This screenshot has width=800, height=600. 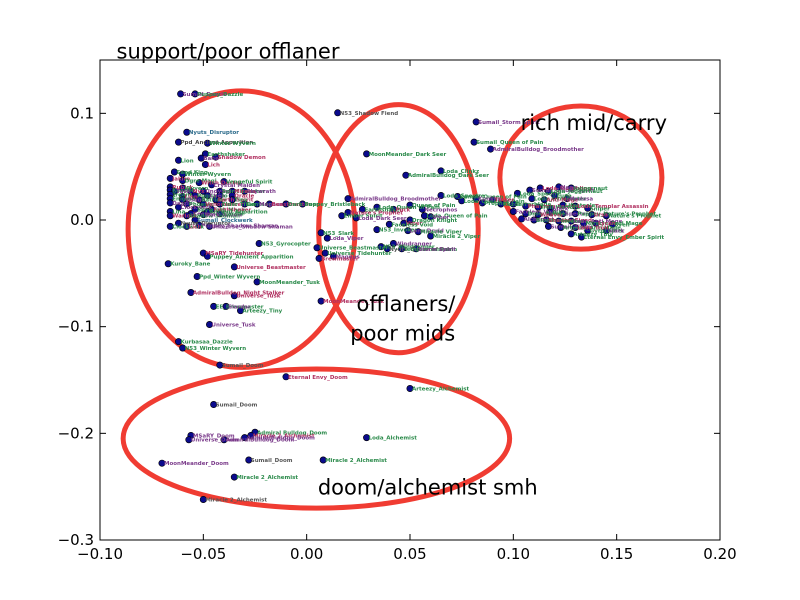 What do you see at coordinates (382, 219) in the screenshot?
I see `data-label: Loda_Dark Seer` at bounding box center [382, 219].